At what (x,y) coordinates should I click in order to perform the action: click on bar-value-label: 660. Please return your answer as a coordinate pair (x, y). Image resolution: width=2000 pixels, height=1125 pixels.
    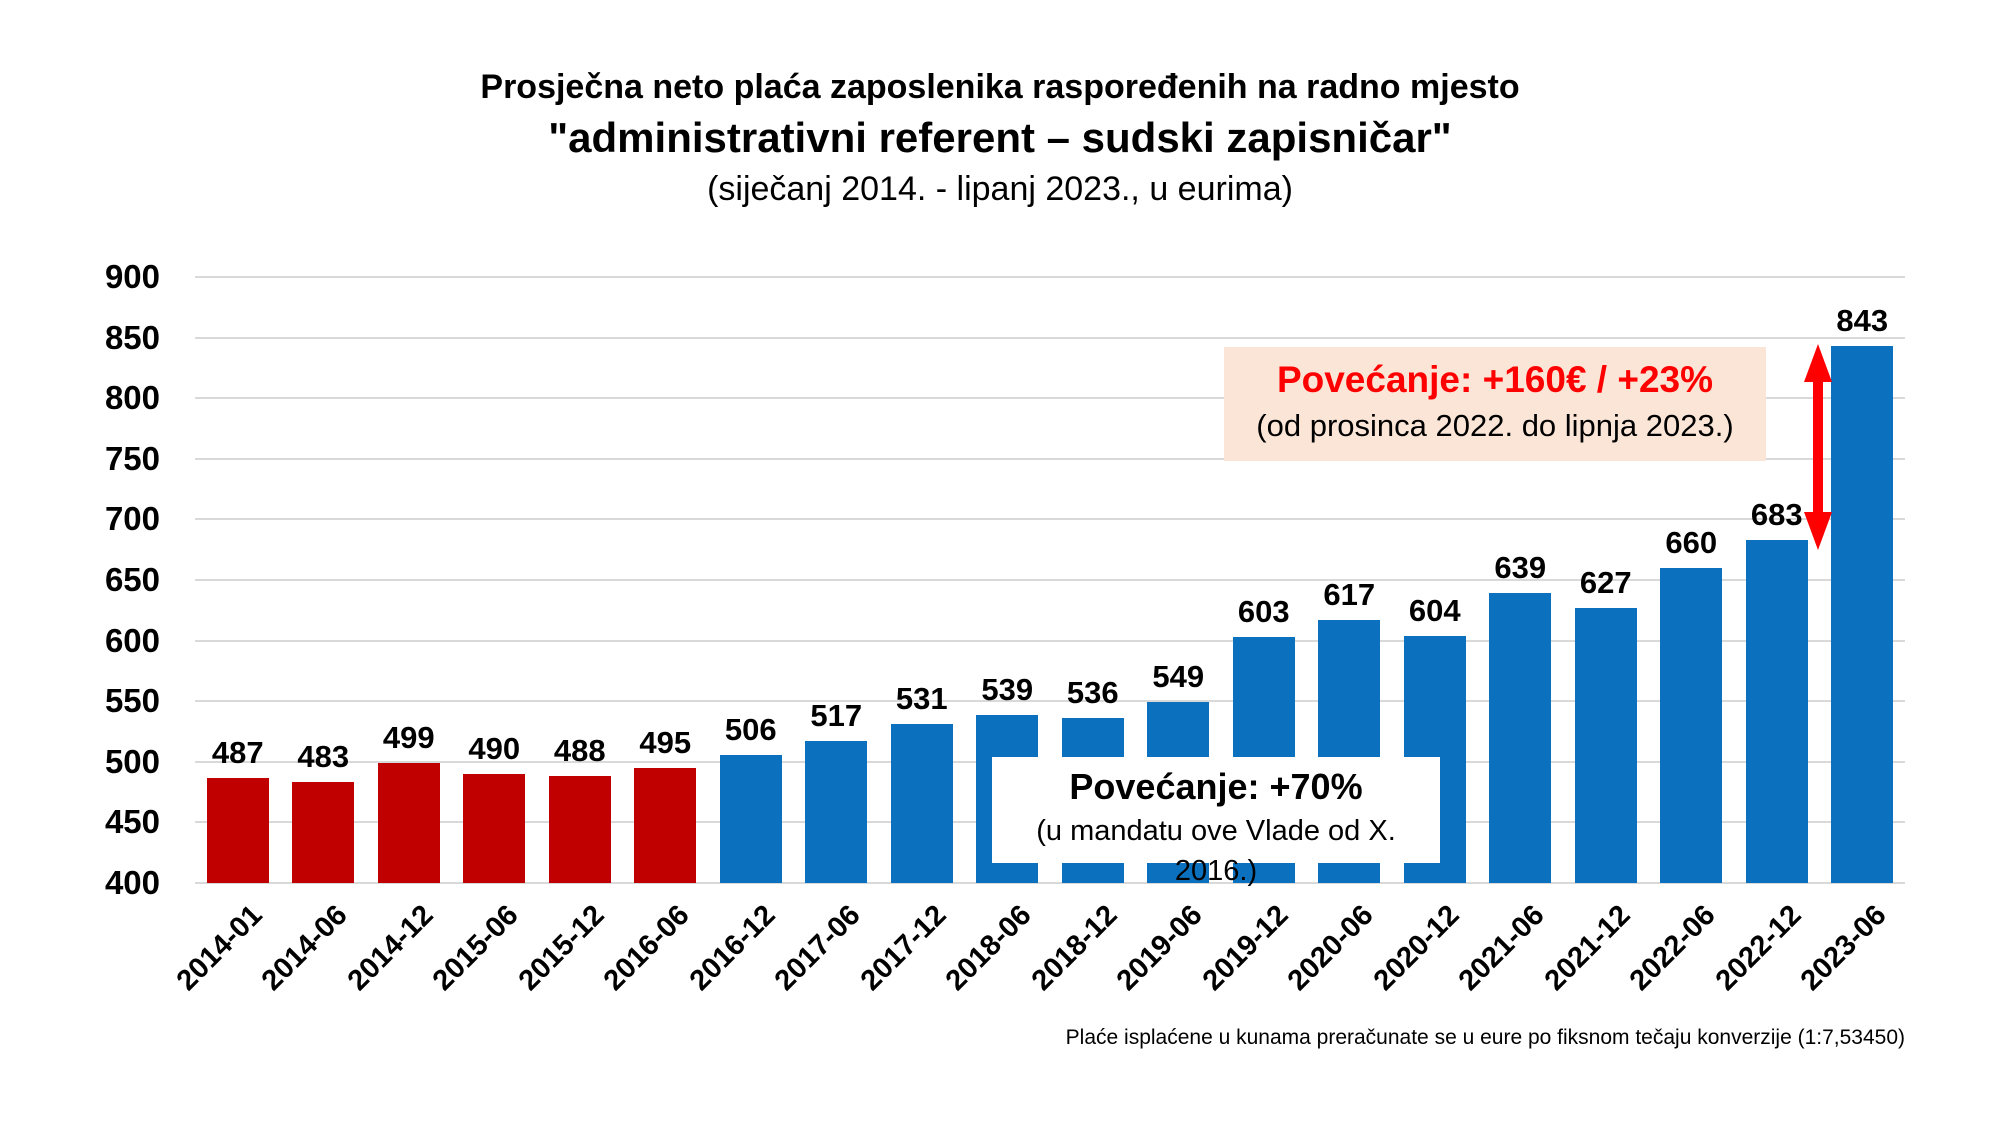
    Looking at the image, I should click on (1691, 542).